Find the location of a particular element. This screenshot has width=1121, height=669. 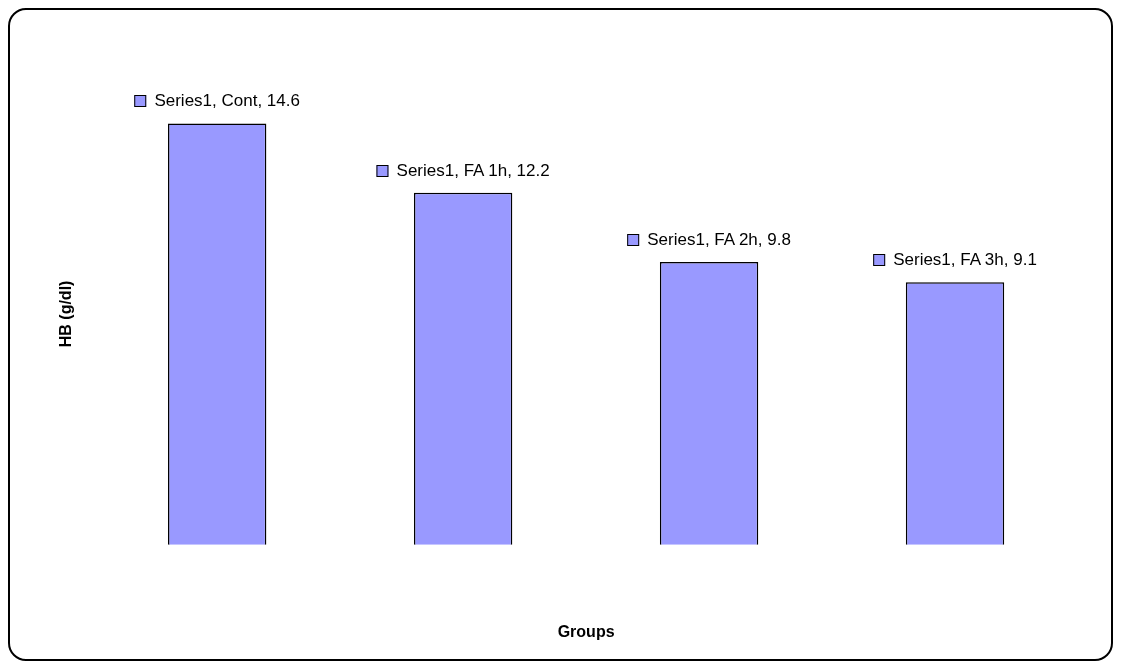

data-label: Series1, FA 2h, 9.8 is located at coordinates (719, 239).